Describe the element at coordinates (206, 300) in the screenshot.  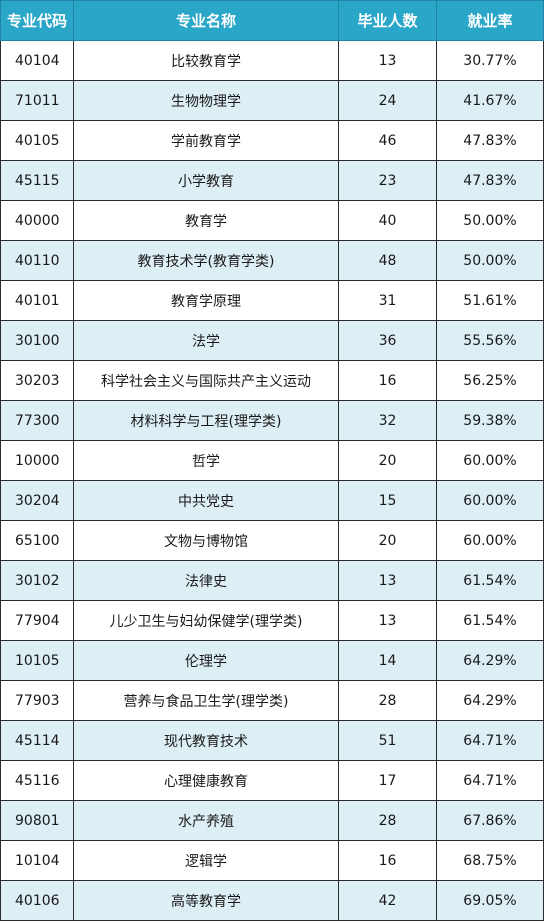
I see `major-name-cell: 教育学原理` at that location.